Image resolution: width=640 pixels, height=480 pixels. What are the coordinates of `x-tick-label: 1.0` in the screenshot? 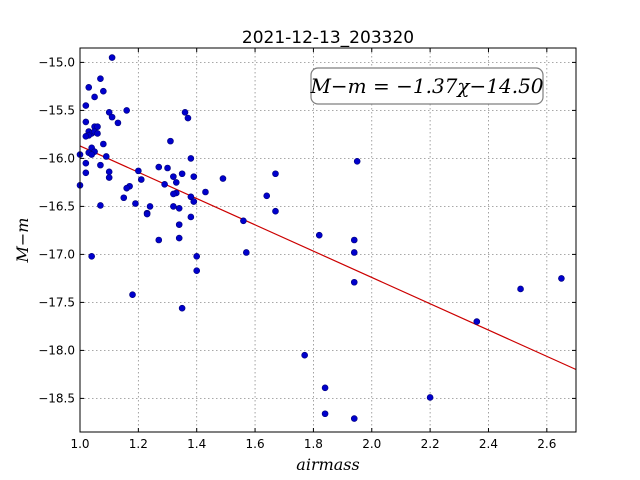 It's located at (79, 444).